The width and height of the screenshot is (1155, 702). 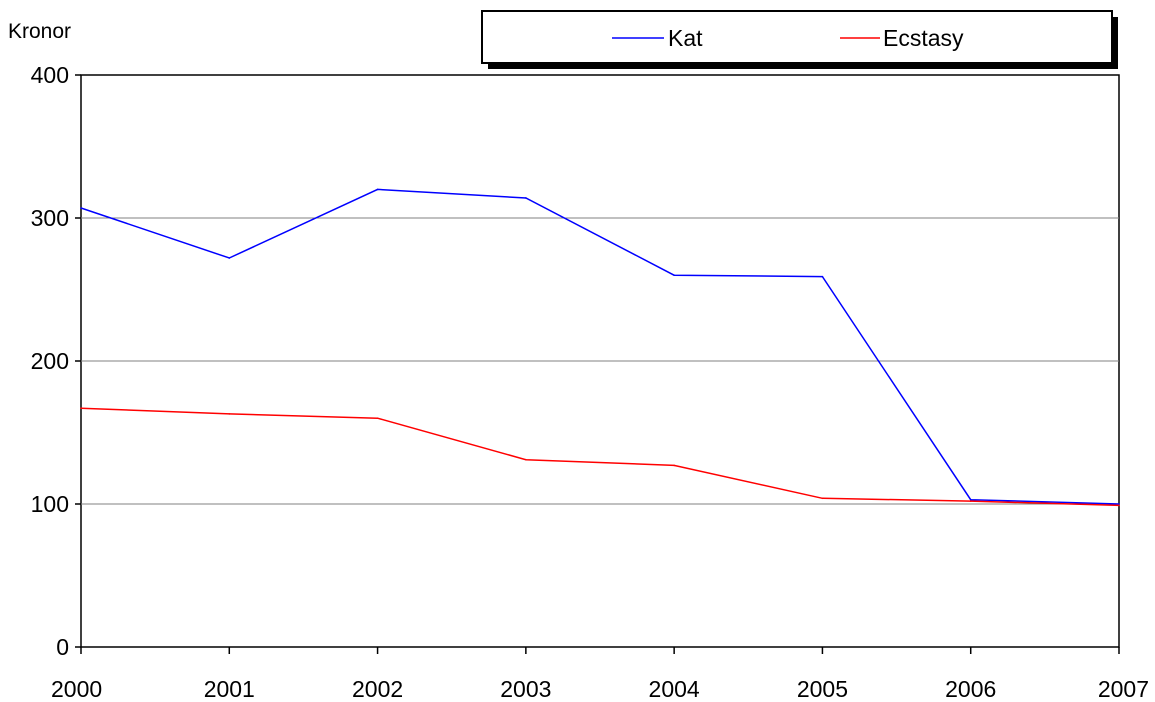 What do you see at coordinates (923, 38) in the screenshot?
I see `legend-label-ecstasy: Ecstasy` at bounding box center [923, 38].